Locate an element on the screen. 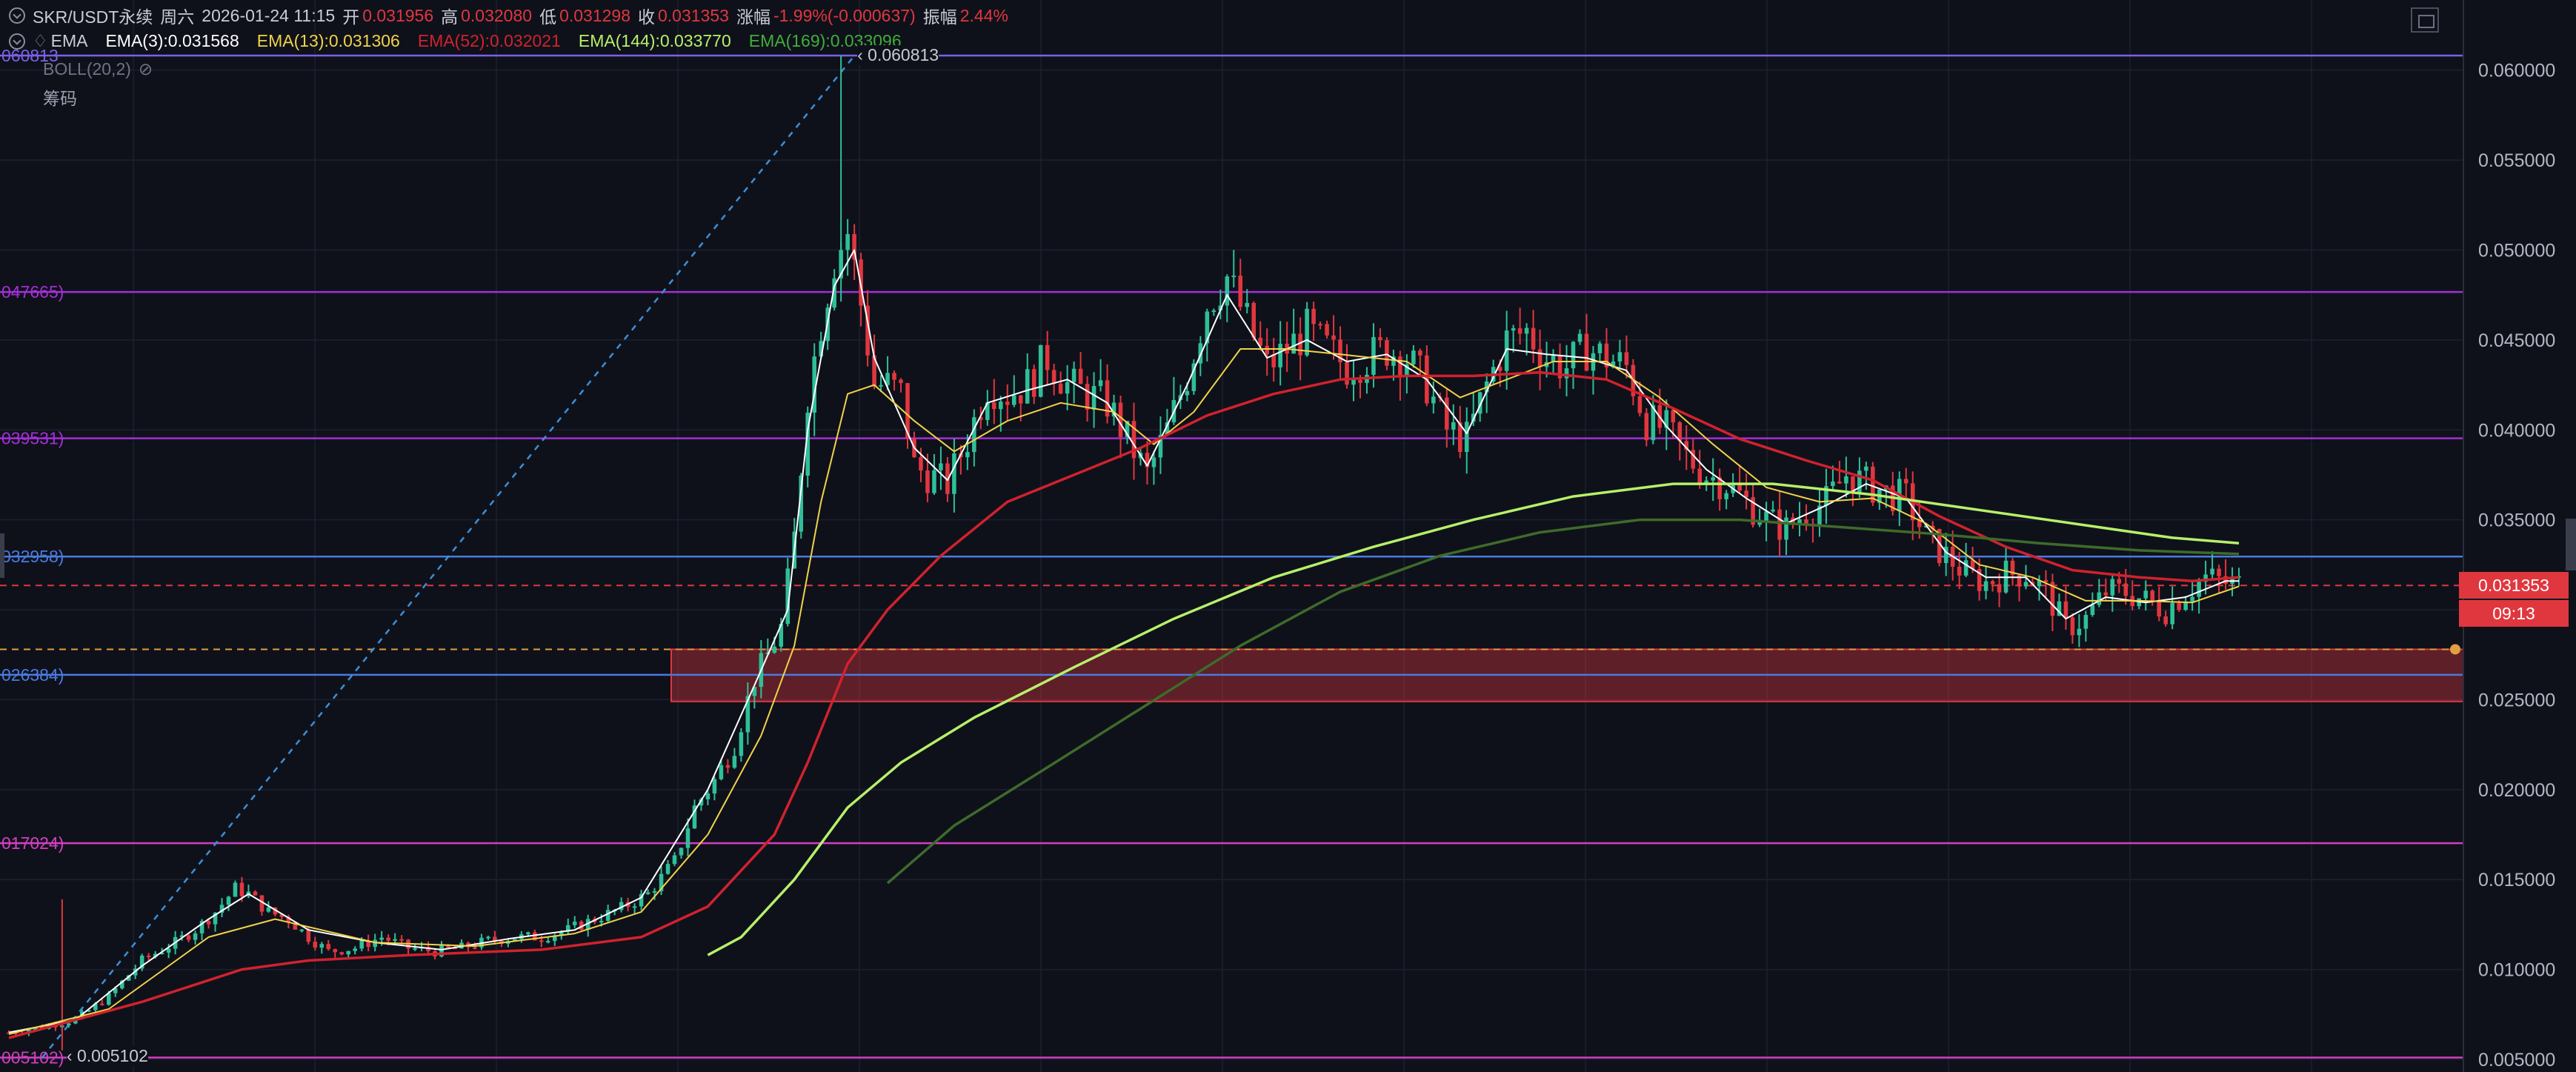 Image resolution: width=2576 pixels, height=1072 pixels. boll-label: BOLL(20,2) is located at coordinates (87, 69).